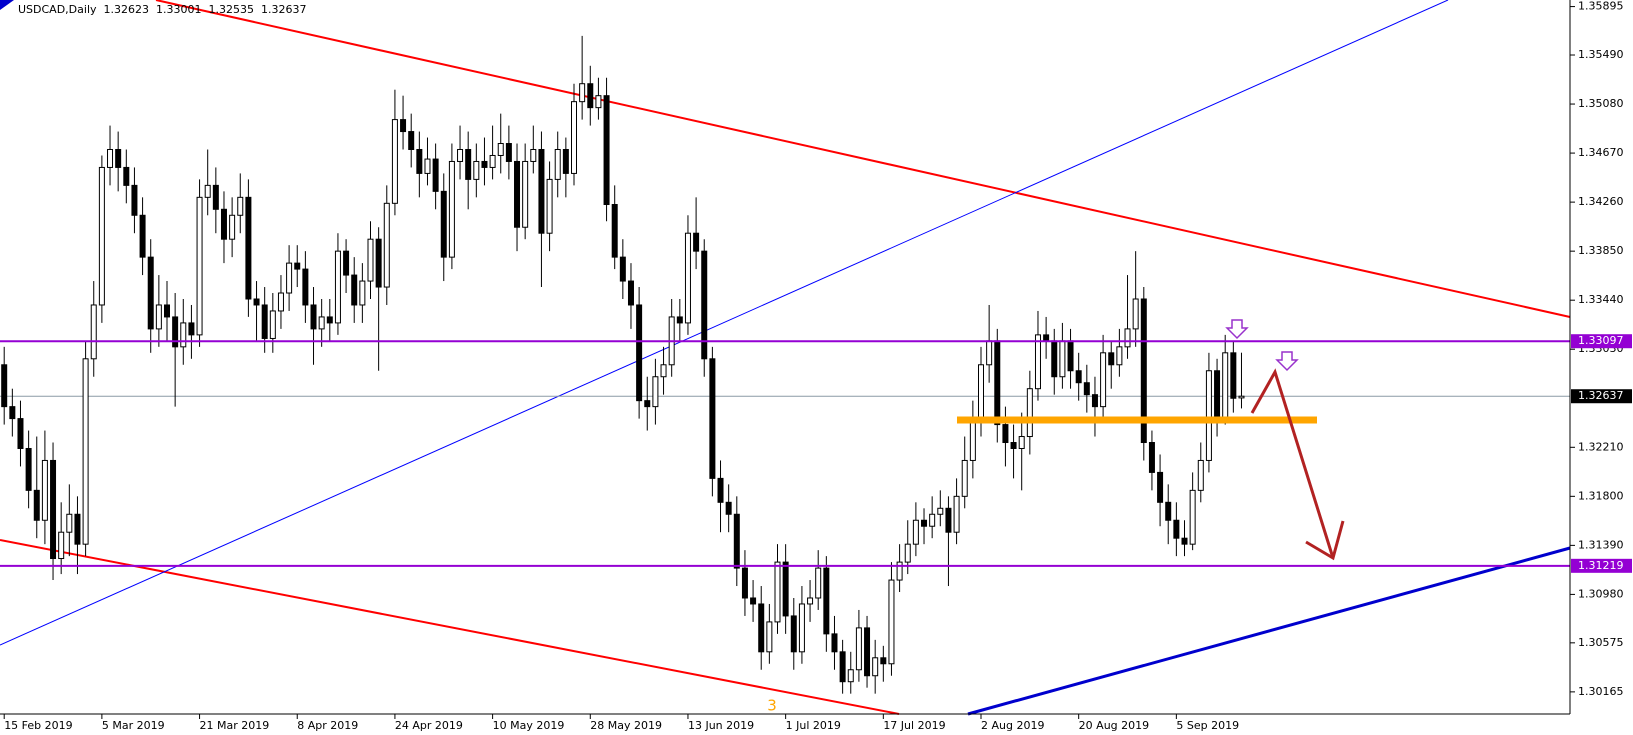 This screenshot has height=735, width=1633. What do you see at coordinates (1114, 725) in the screenshot?
I see `x-tick-label: 20 Aug 2019` at bounding box center [1114, 725].